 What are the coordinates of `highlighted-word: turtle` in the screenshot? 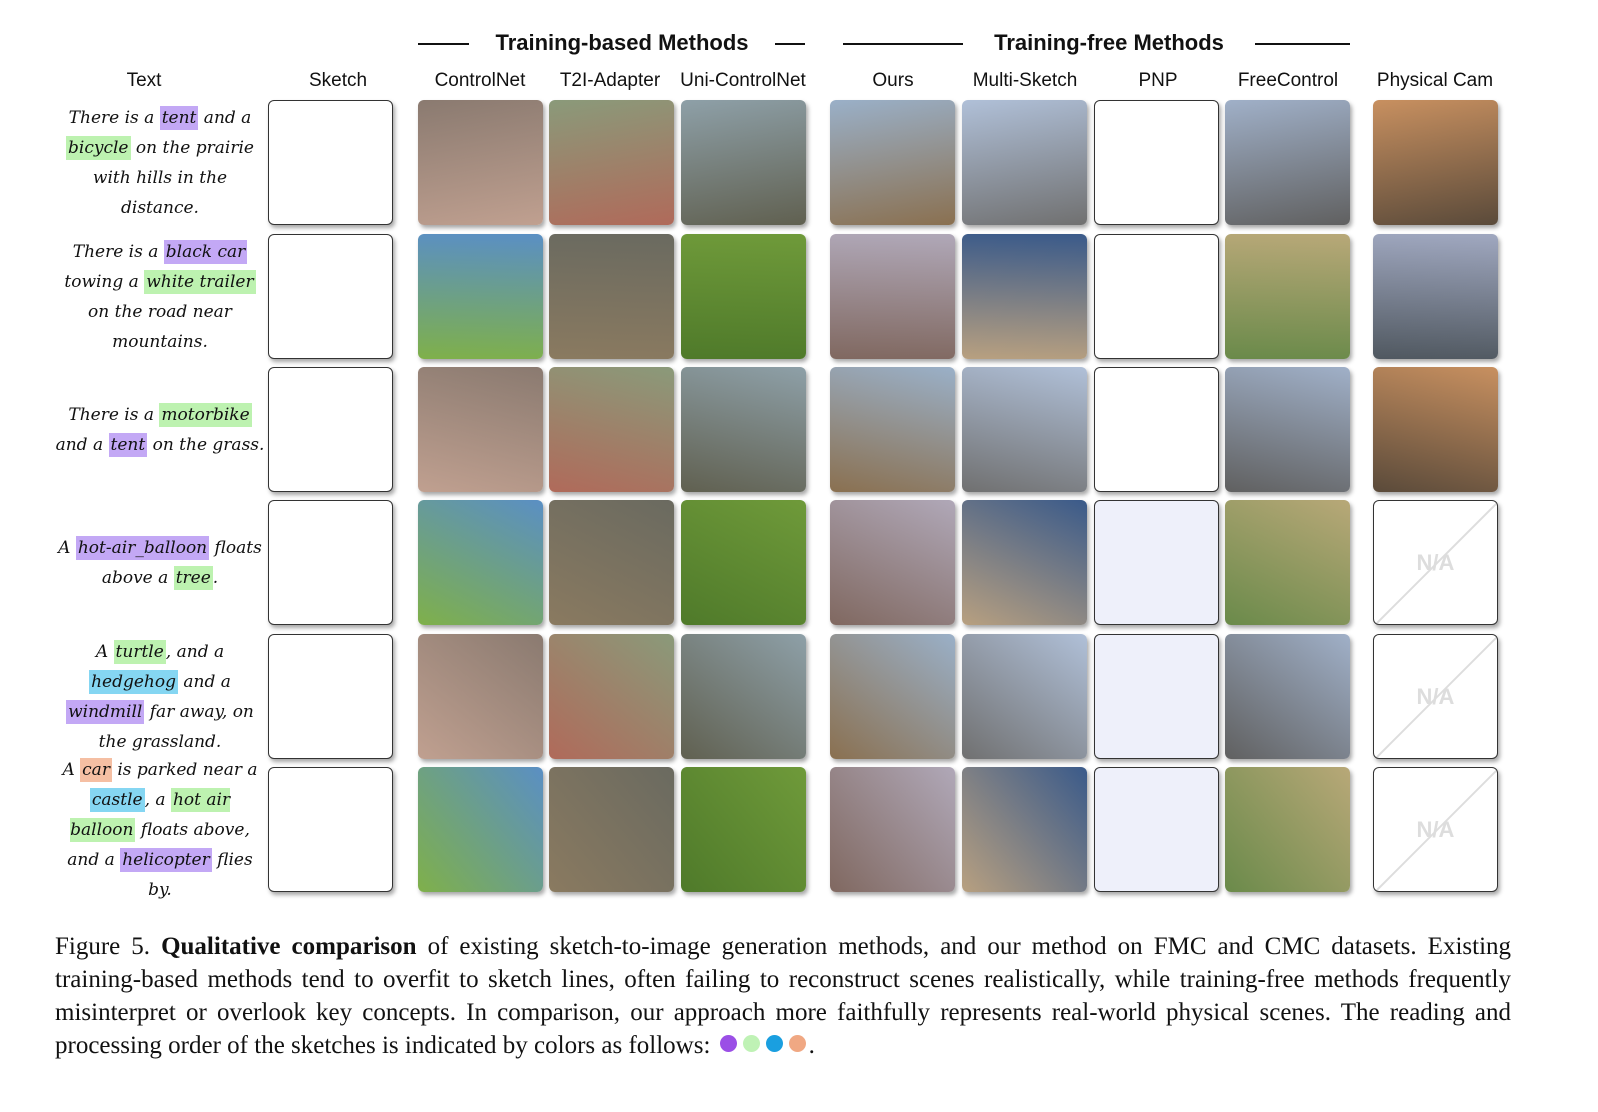 It's located at (139, 651).